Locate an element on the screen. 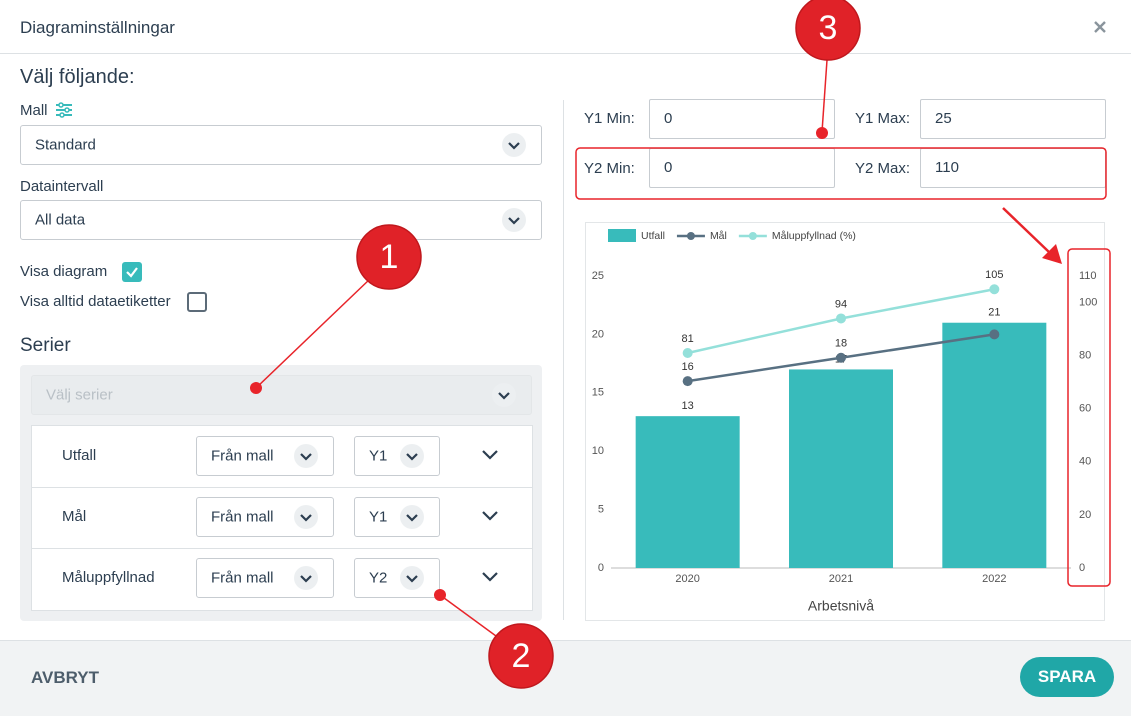 This screenshot has width=1131, height=716. interval-value: All data is located at coordinates (60, 220).